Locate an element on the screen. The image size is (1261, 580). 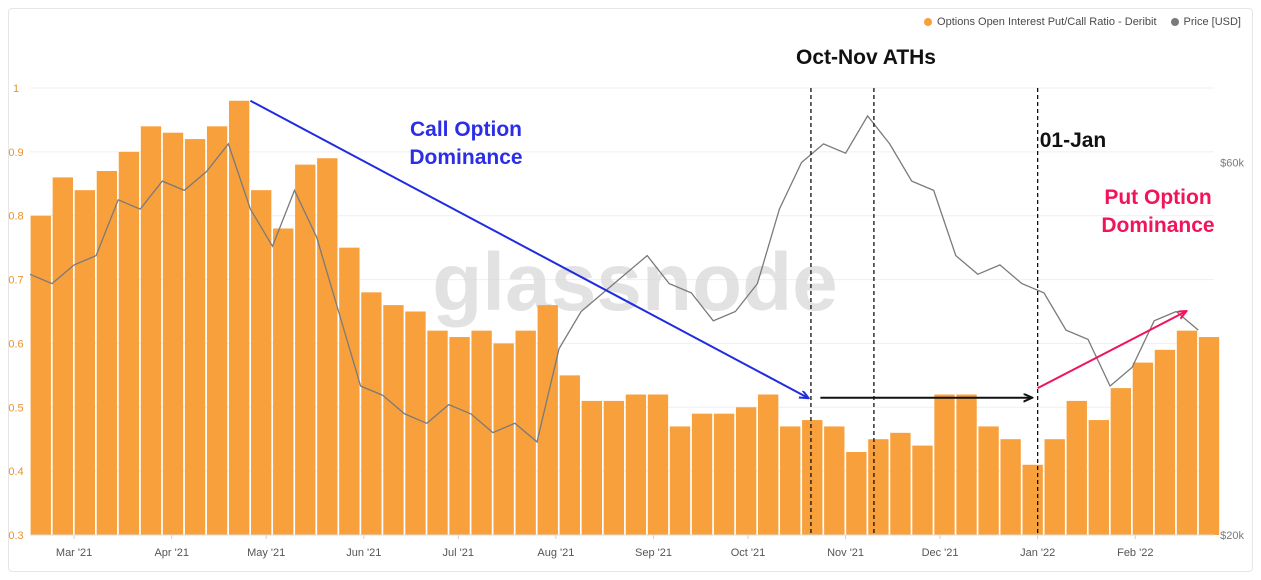
x-tick-label: Mar '21 is located at coordinates (74, 553).